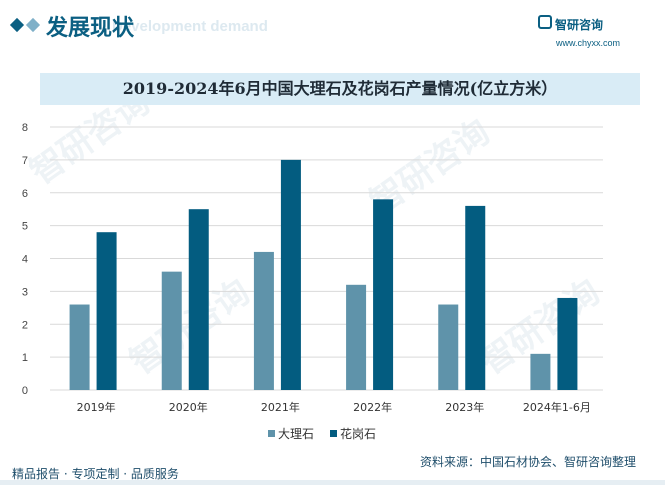 The image size is (665, 485). Describe the element at coordinates (25, 325) in the screenshot. I see `y-tick-label: 2` at that location.